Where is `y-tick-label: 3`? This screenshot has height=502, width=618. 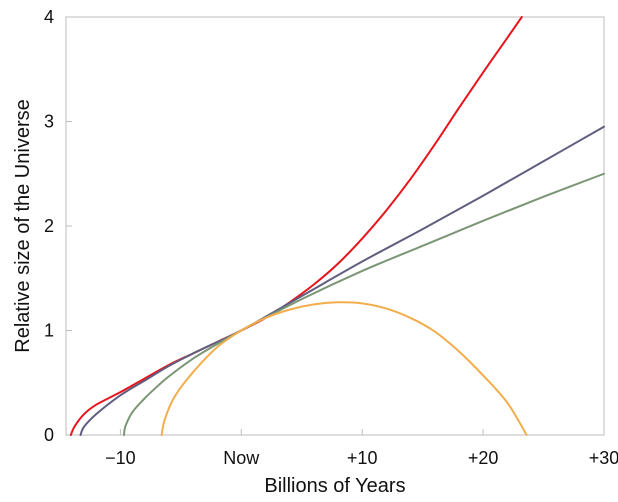 y-tick-label: 3 is located at coordinates (49, 122).